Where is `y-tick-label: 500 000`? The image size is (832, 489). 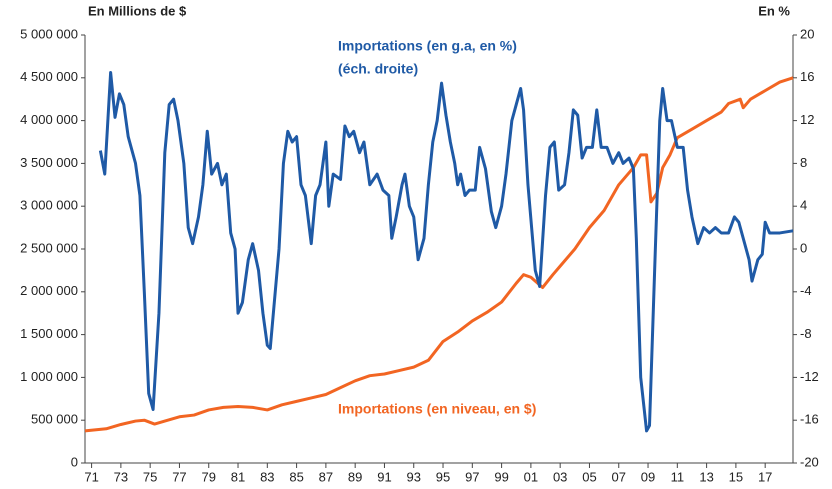
y-tick-label: 500 000 is located at coordinates (54, 419).